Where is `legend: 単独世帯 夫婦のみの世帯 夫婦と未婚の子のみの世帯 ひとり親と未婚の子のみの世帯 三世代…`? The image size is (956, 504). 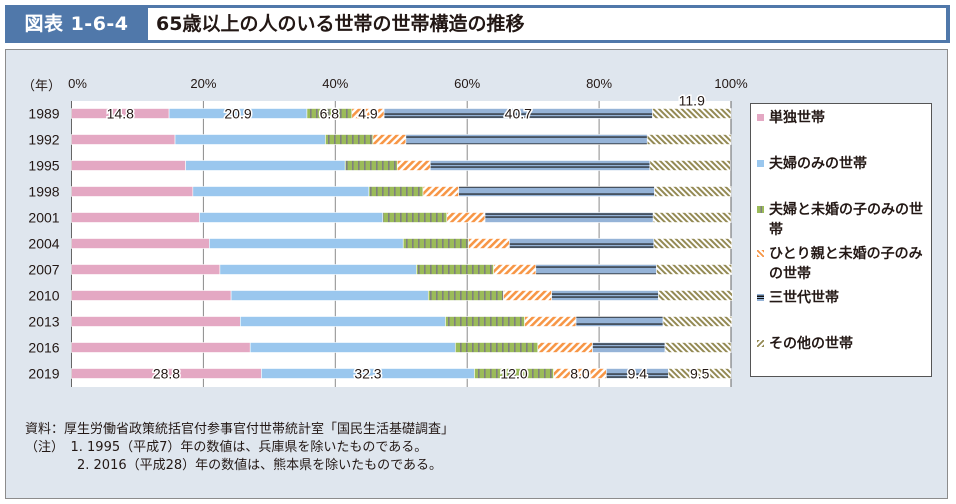 legend: 単独世帯 夫婦のみの世帯 夫婦と未婚の子のみの世帯 ひとり親と未婚の子のみの世帯 三世代… is located at coordinates (841, 240).